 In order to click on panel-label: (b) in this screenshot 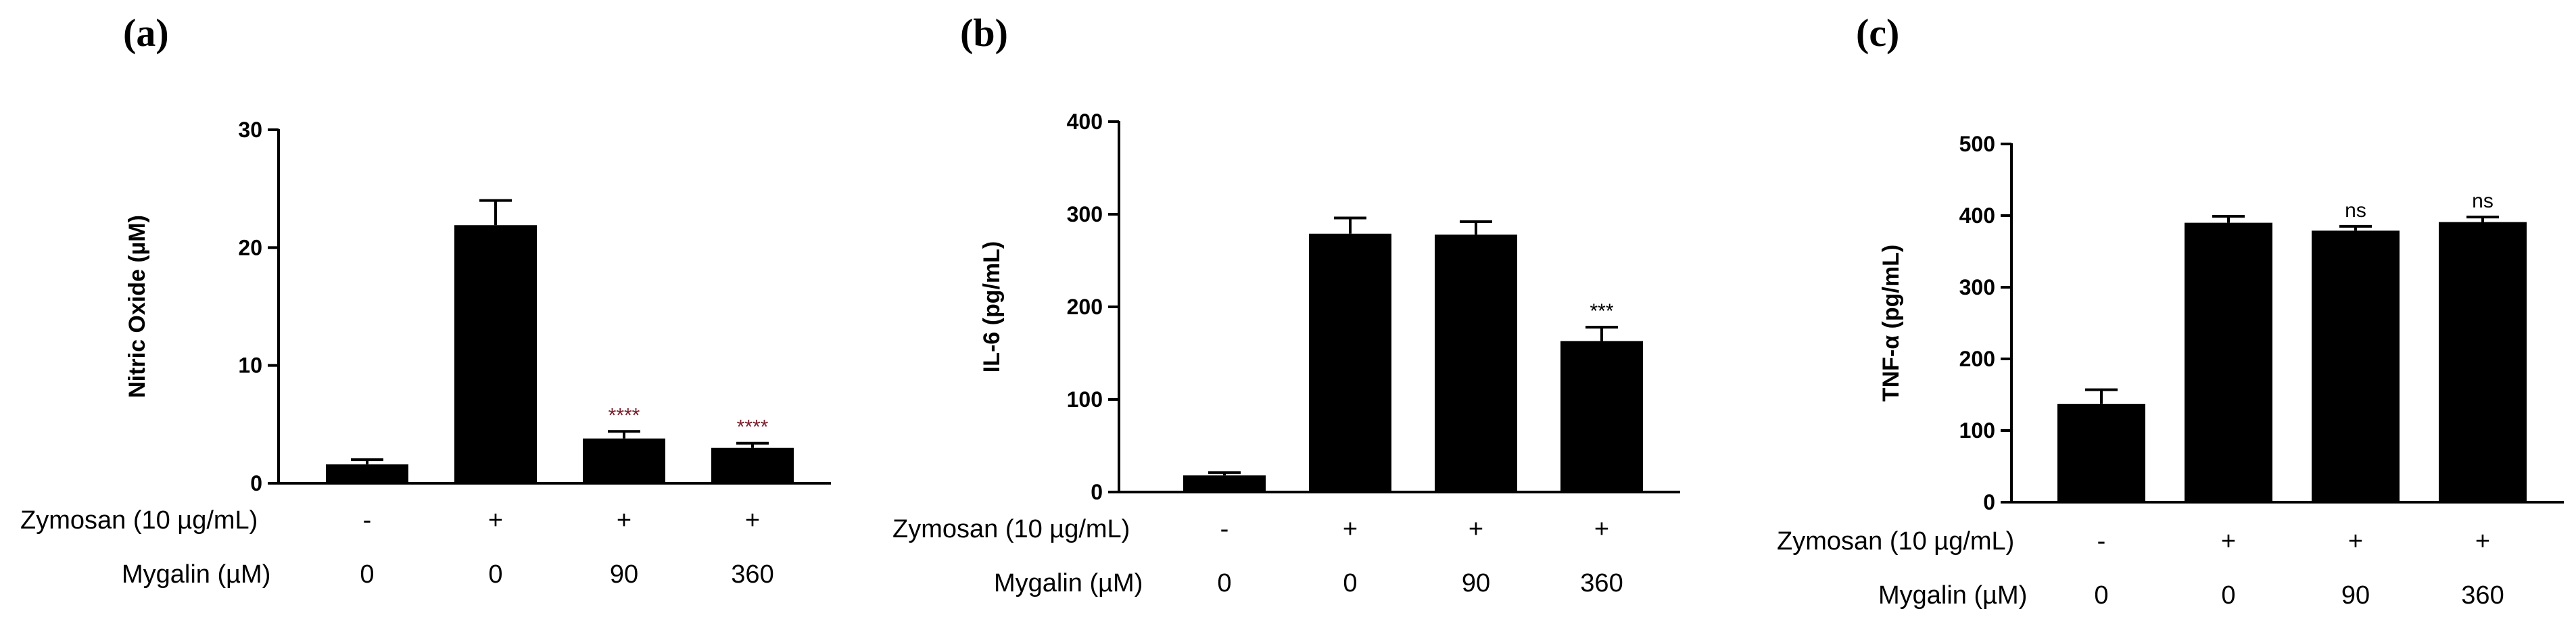, I will do `click(984, 33)`.